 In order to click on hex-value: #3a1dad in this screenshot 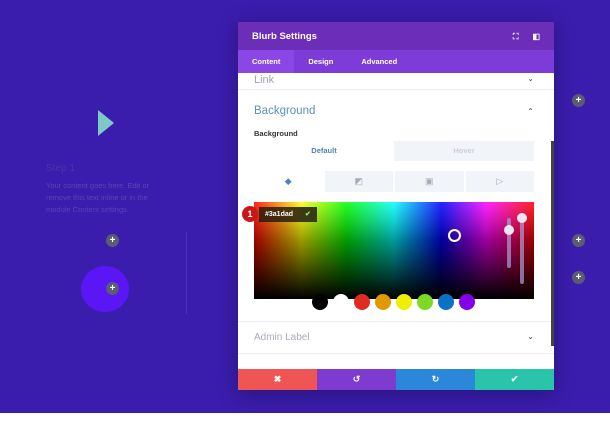, I will do `click(279, 214)`.